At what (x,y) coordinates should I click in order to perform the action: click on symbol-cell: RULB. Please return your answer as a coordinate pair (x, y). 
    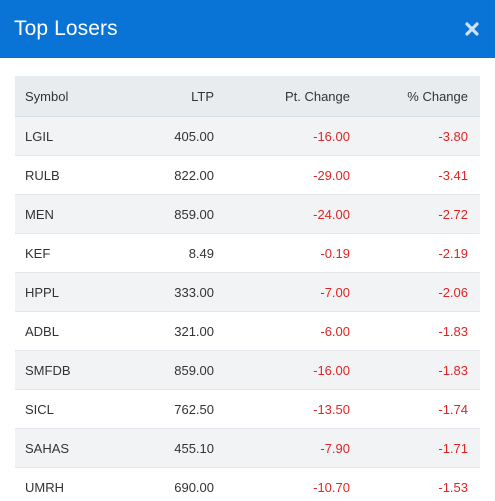
    Looking at the image, I should click on (67, 175).